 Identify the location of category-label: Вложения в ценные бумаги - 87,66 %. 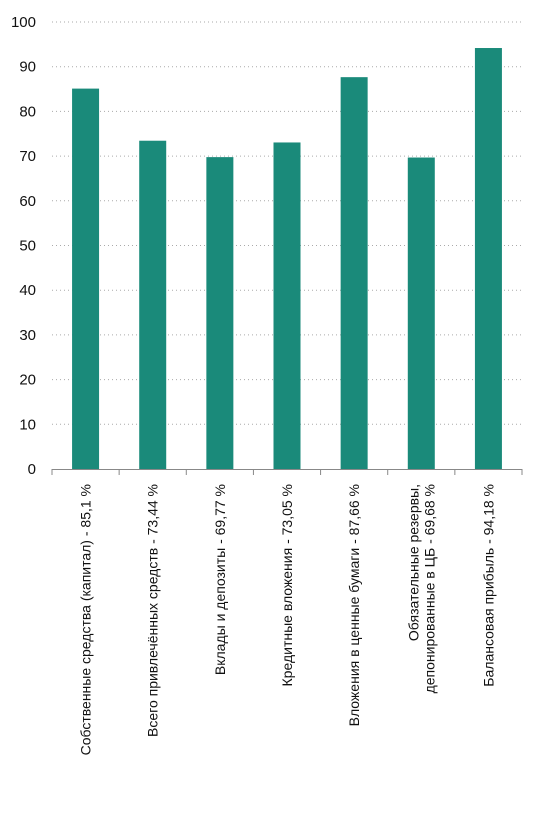
(354, 605).